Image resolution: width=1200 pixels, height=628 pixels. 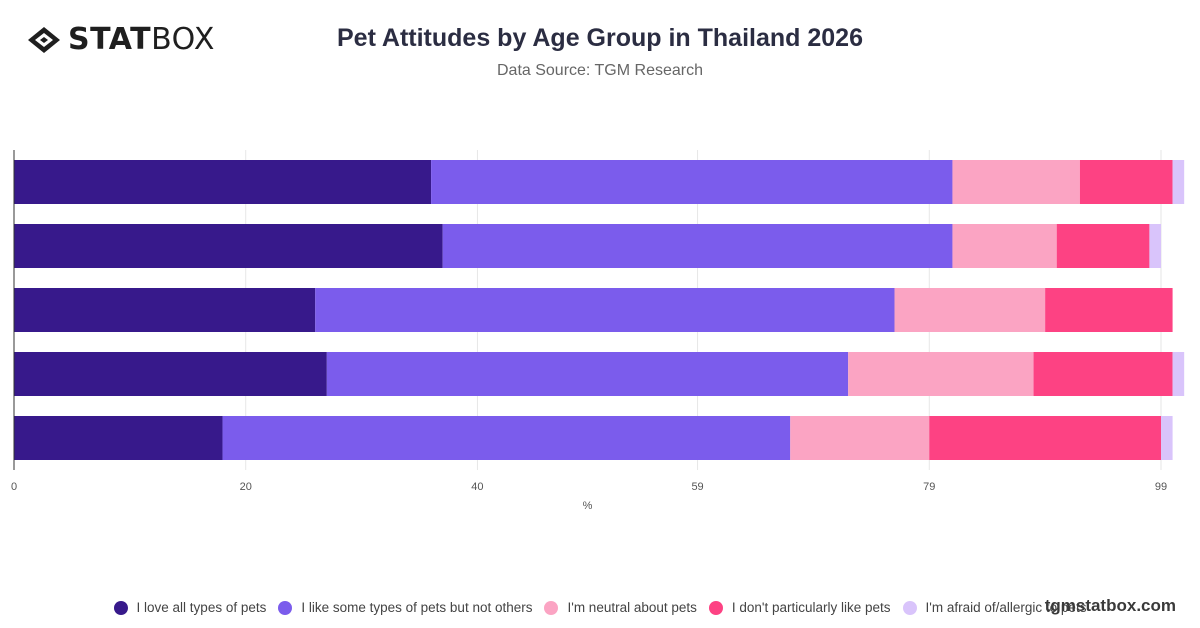 What do you see at coordinates (44, 40) in the screenshot?
I see `diamond-logo-icon` at bounding box center [44, 40].